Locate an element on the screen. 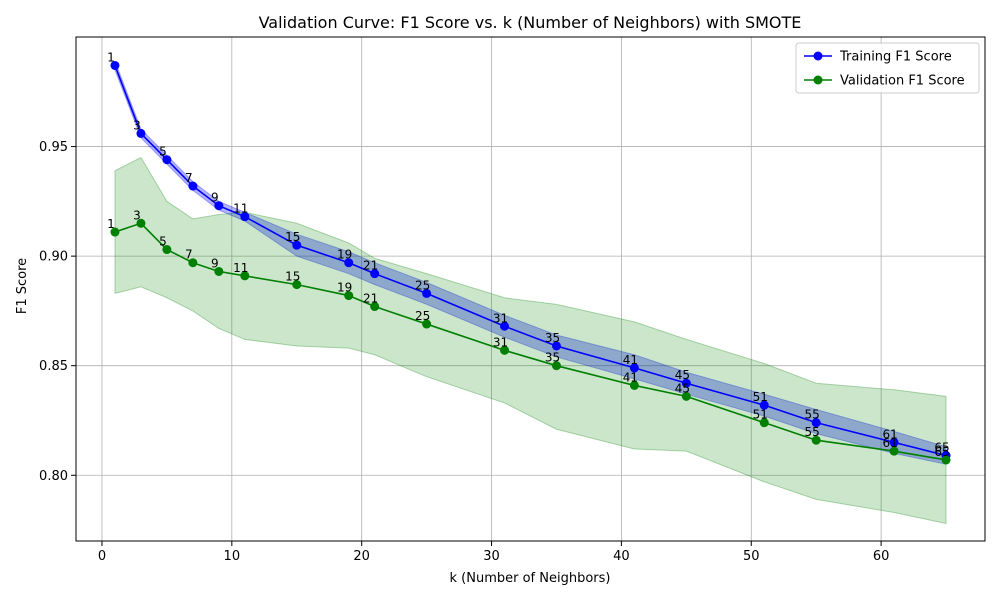 The width and height of the screenshot is (1000, 600). data-point-label: 19 is located at coordinates (344, 255).